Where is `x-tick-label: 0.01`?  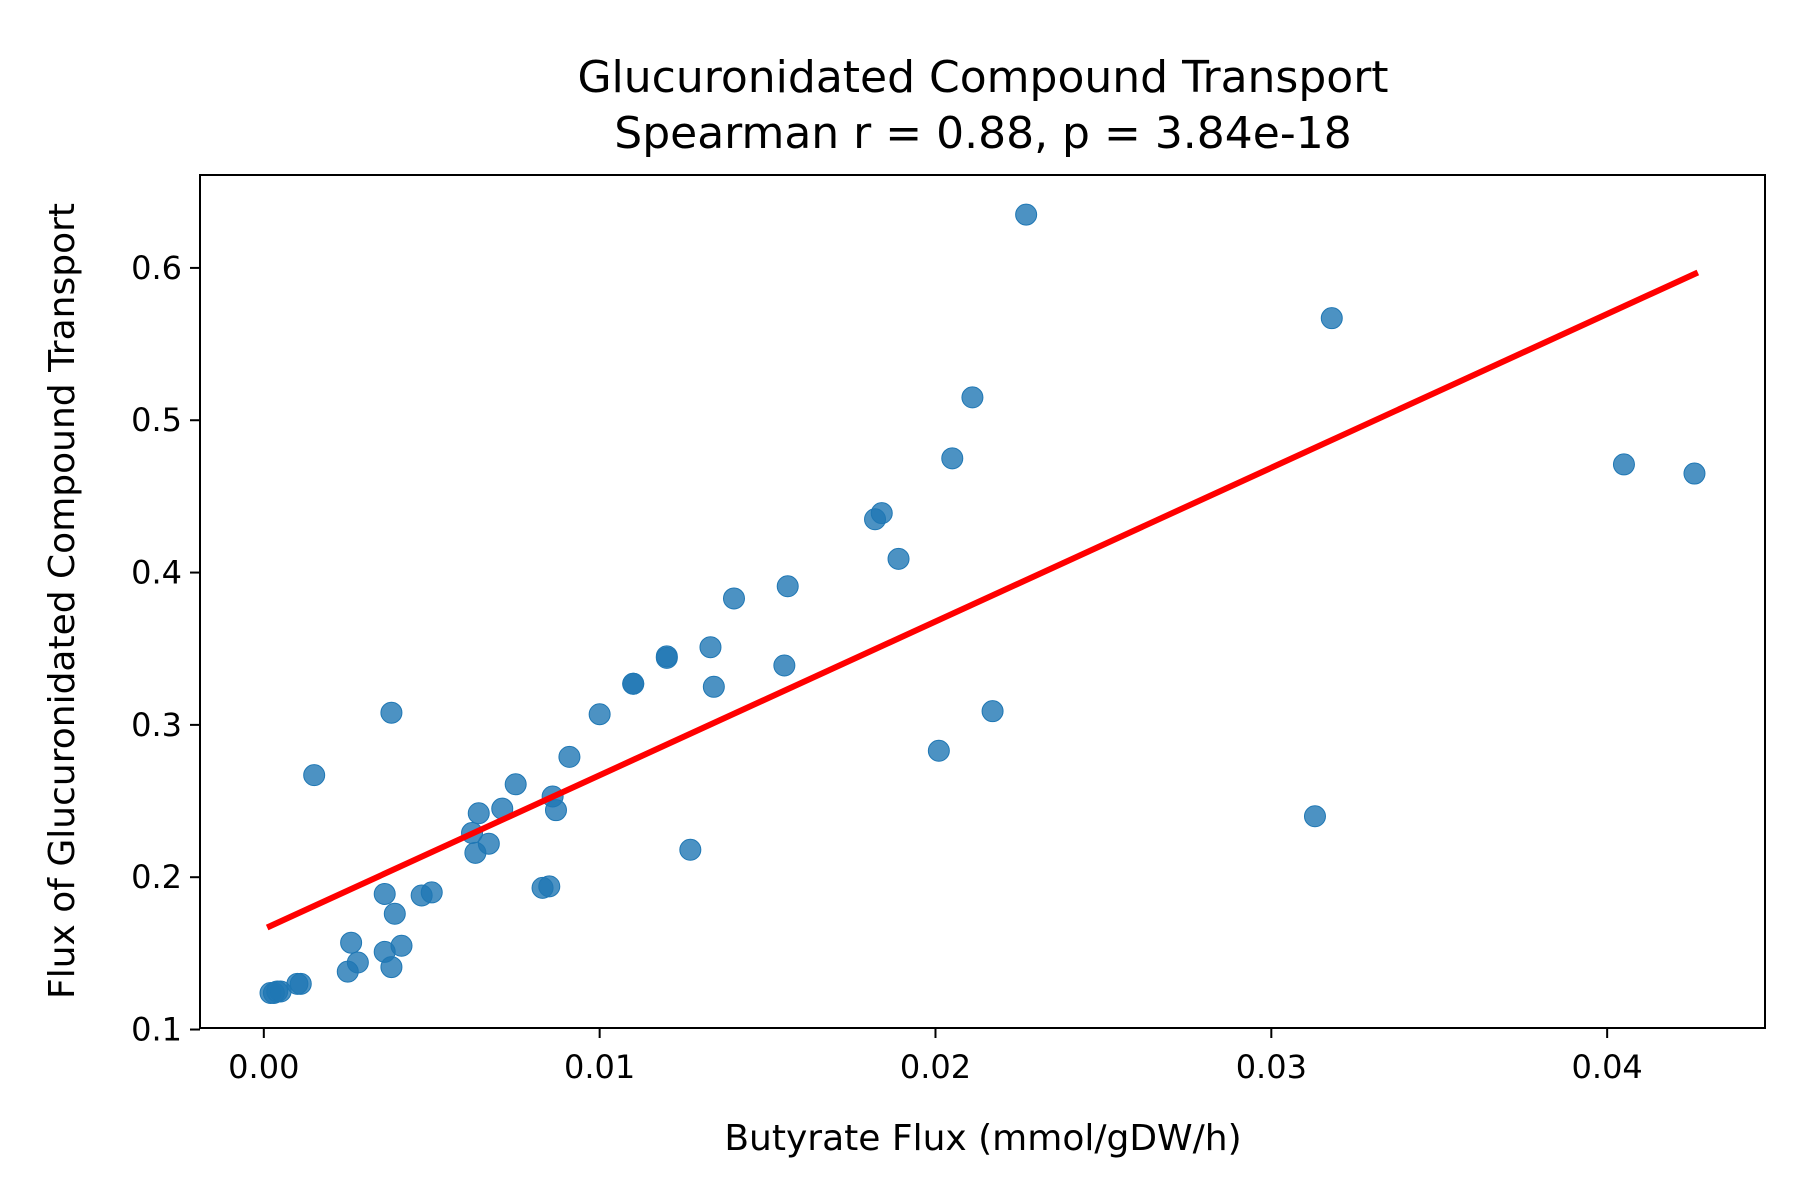
x-tick-label: 0.01 is located at coordinates (599, 1067).